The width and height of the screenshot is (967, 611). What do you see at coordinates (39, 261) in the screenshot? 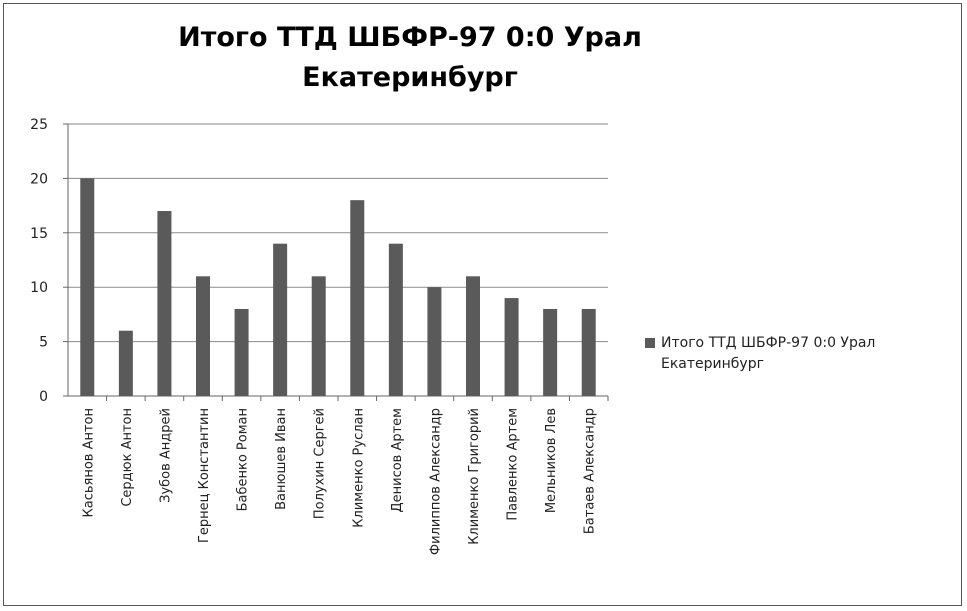
I see `y-axis-ticks: 0 5 10 15 20 25` at bounding box center [39, 261].